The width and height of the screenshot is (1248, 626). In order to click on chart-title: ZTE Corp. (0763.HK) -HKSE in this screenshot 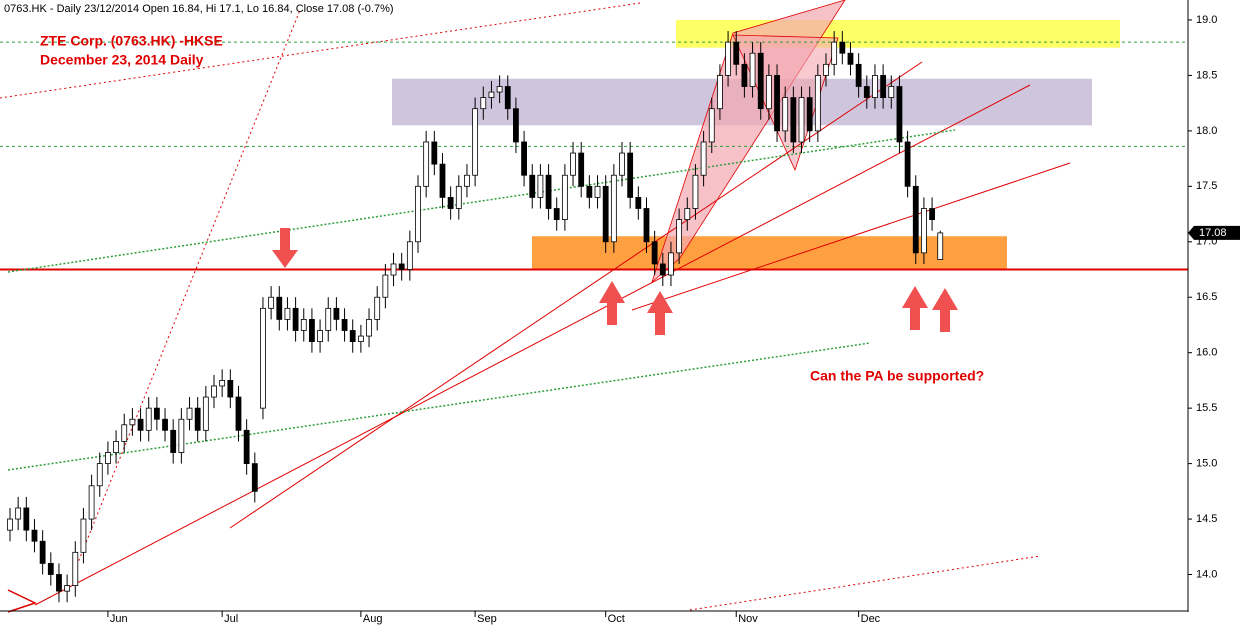, I will do `click(131, 41)`.